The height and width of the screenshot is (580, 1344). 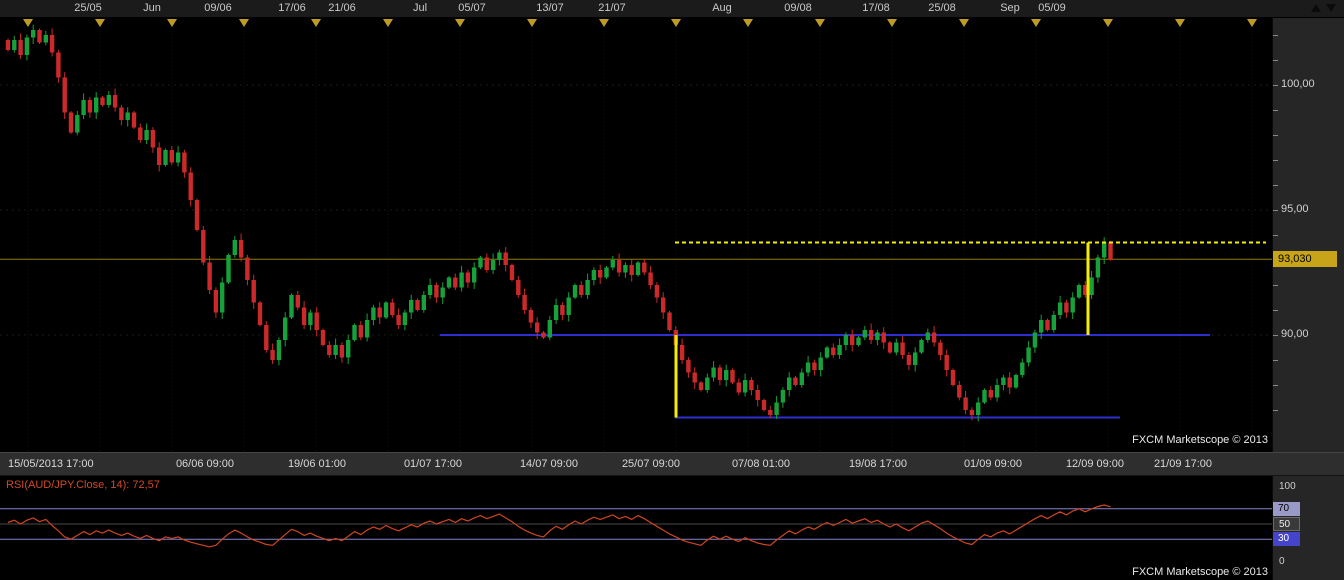 I want to click on rsi-axis-label: 100, so click(x=1287, y=486).